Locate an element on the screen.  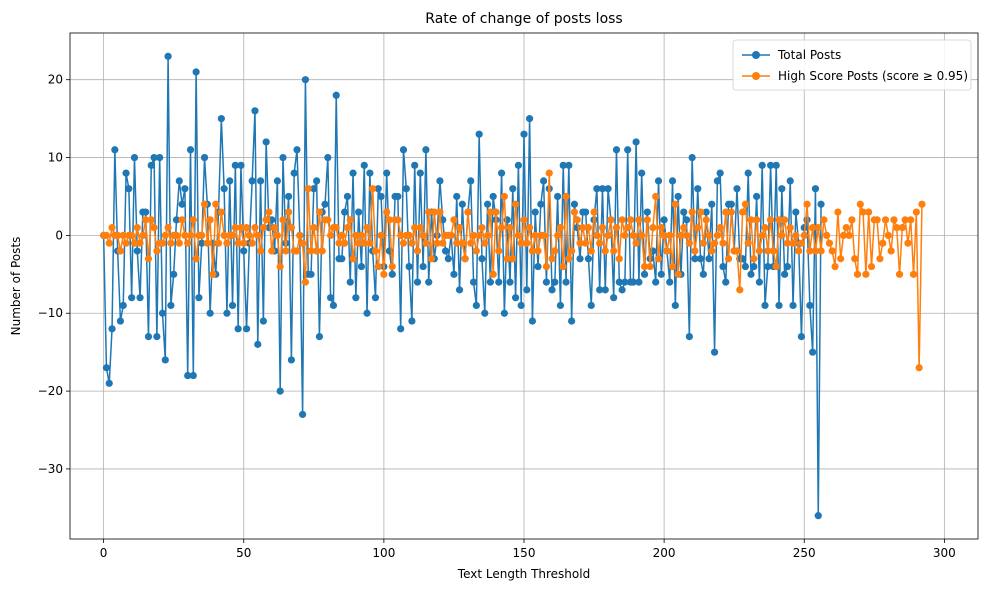
legend-marker-high-score-posts is located at coordinates (756, 76).